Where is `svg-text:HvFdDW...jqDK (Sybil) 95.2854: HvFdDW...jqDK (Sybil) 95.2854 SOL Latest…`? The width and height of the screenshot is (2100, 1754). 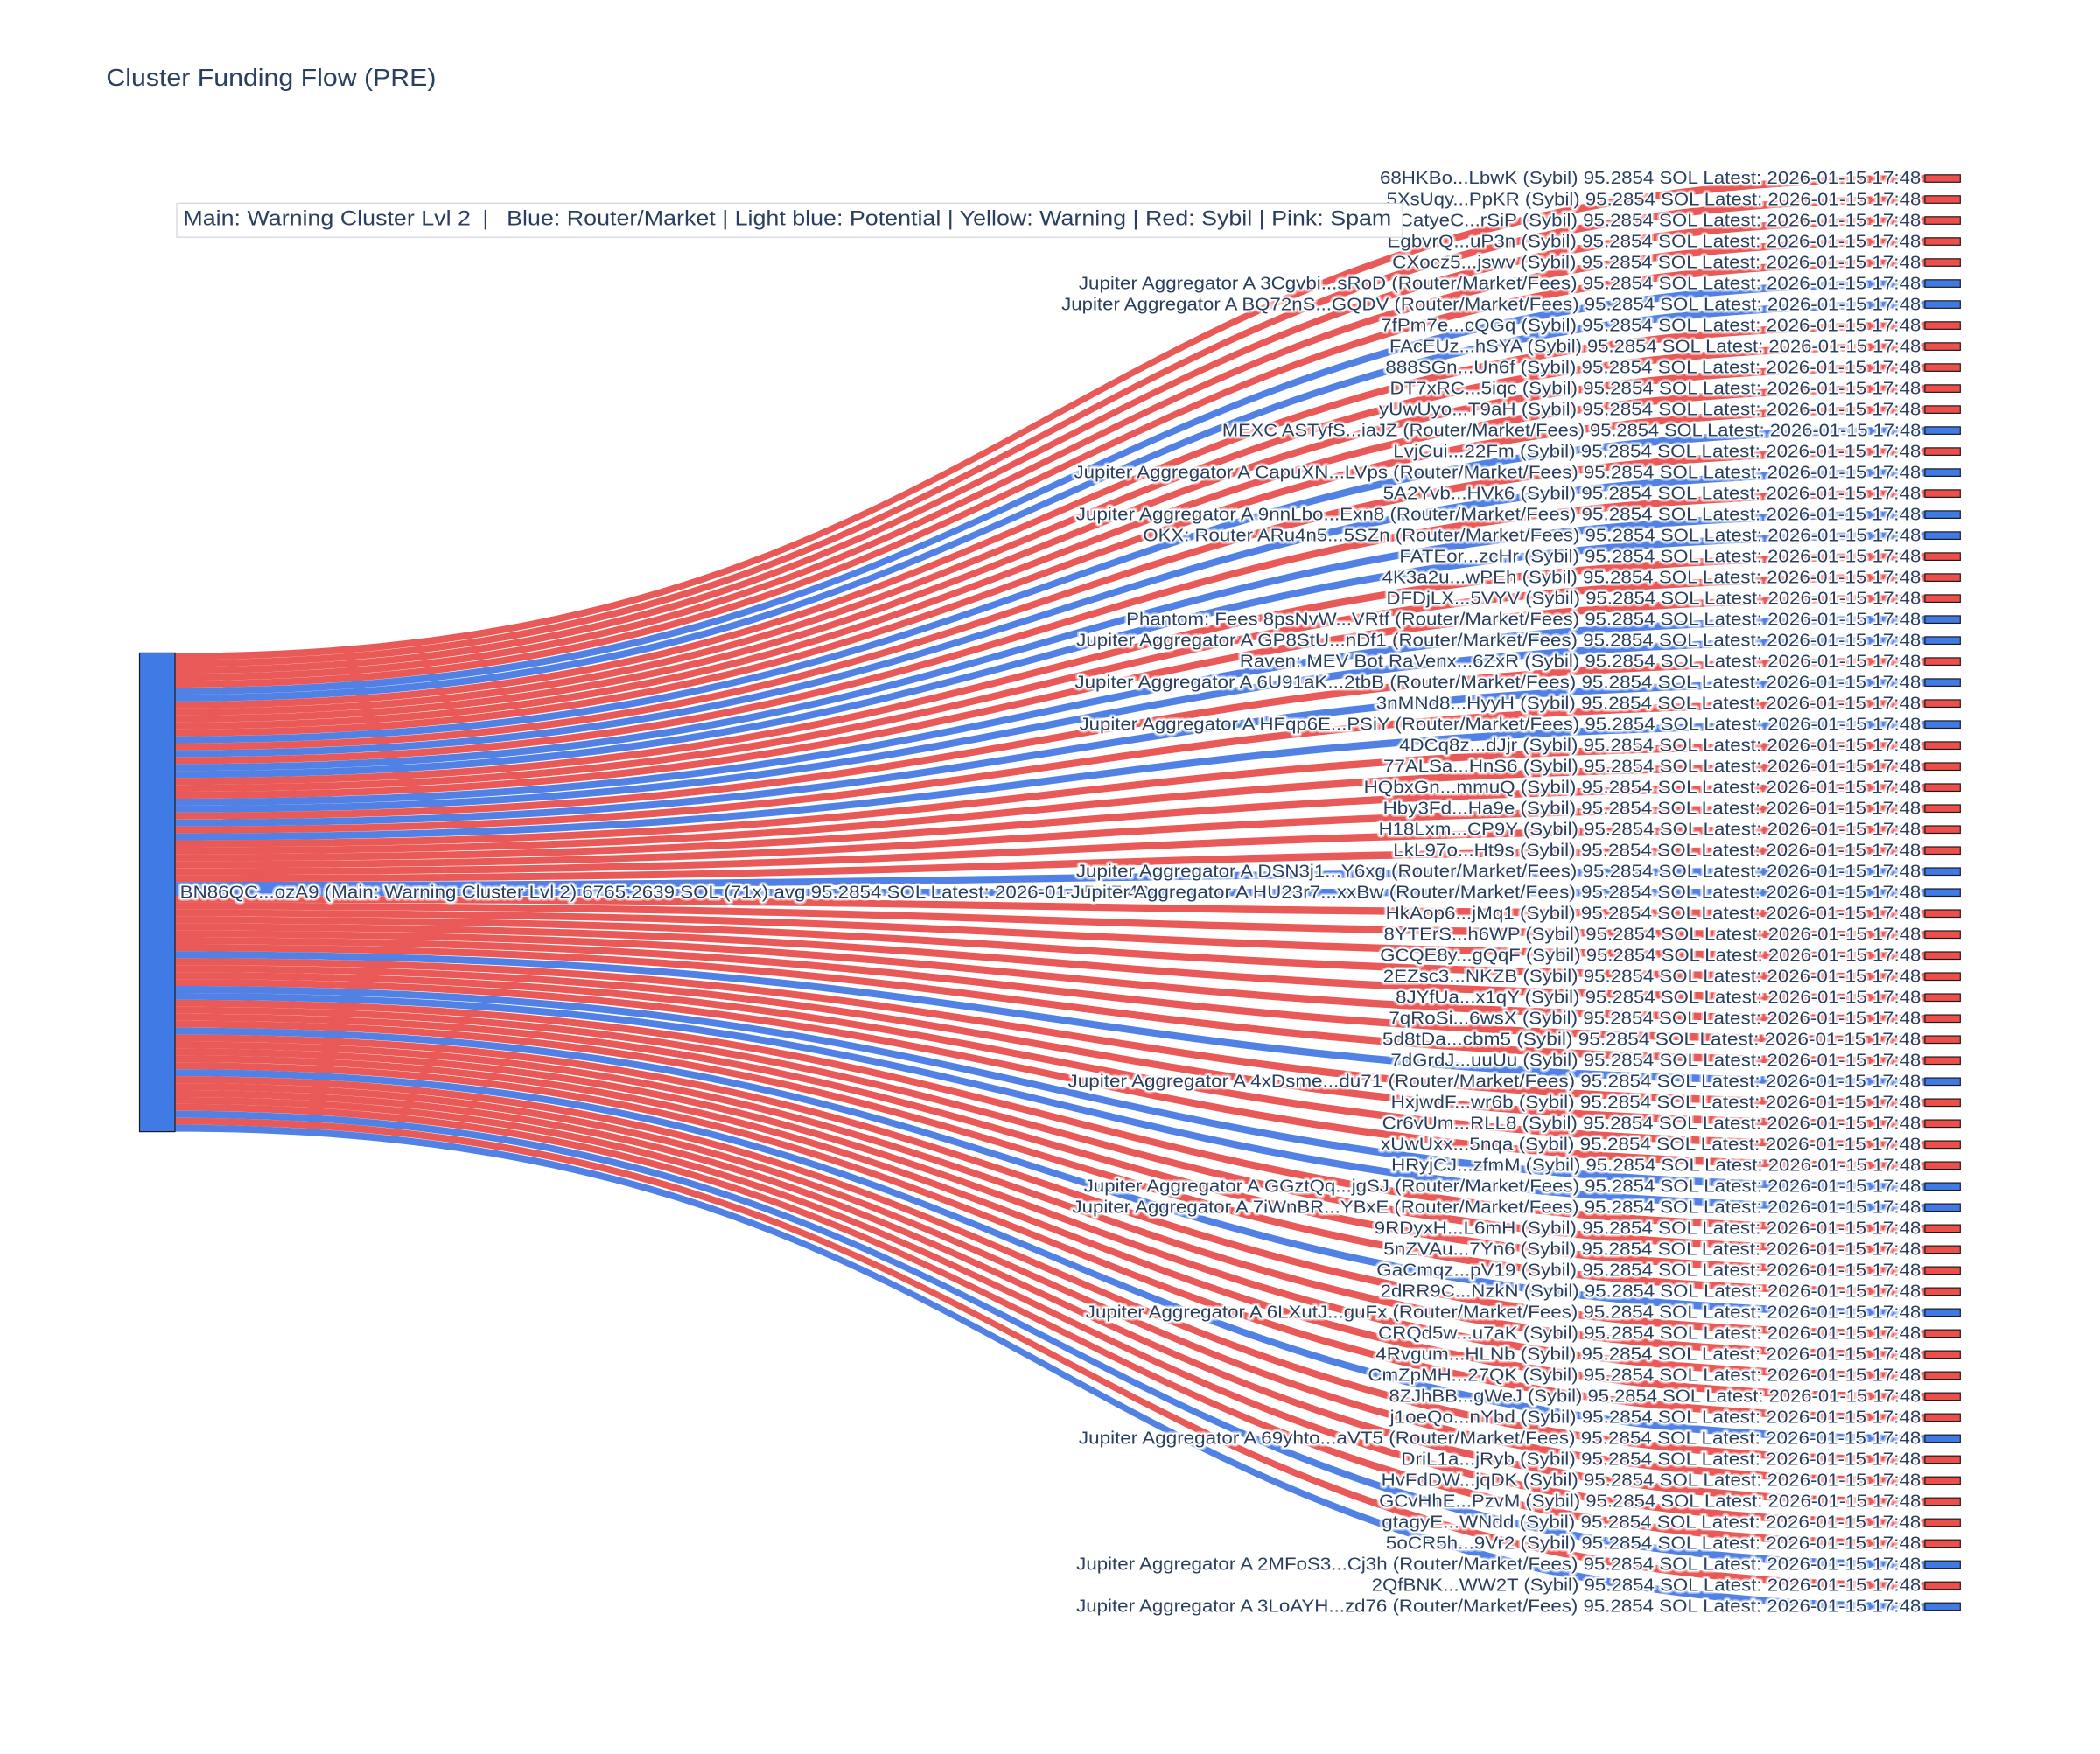
svg-text:HvFdDW...jqDK (Sybil) 95.2854: HvFdDW...jqDK (Sybil) 95.2854 SOL Latest… is located at coordinates (1652, 1481).